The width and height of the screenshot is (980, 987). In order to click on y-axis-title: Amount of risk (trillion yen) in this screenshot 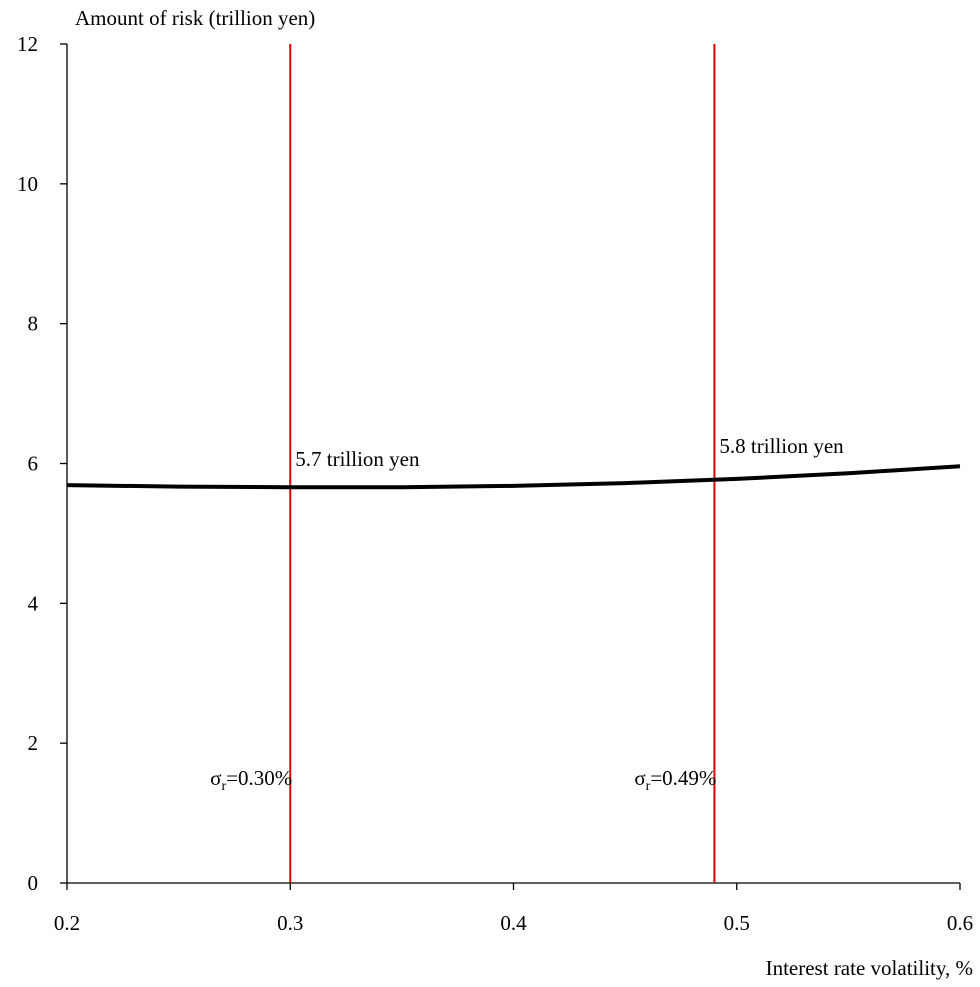, I will do `click(195, 18)`.